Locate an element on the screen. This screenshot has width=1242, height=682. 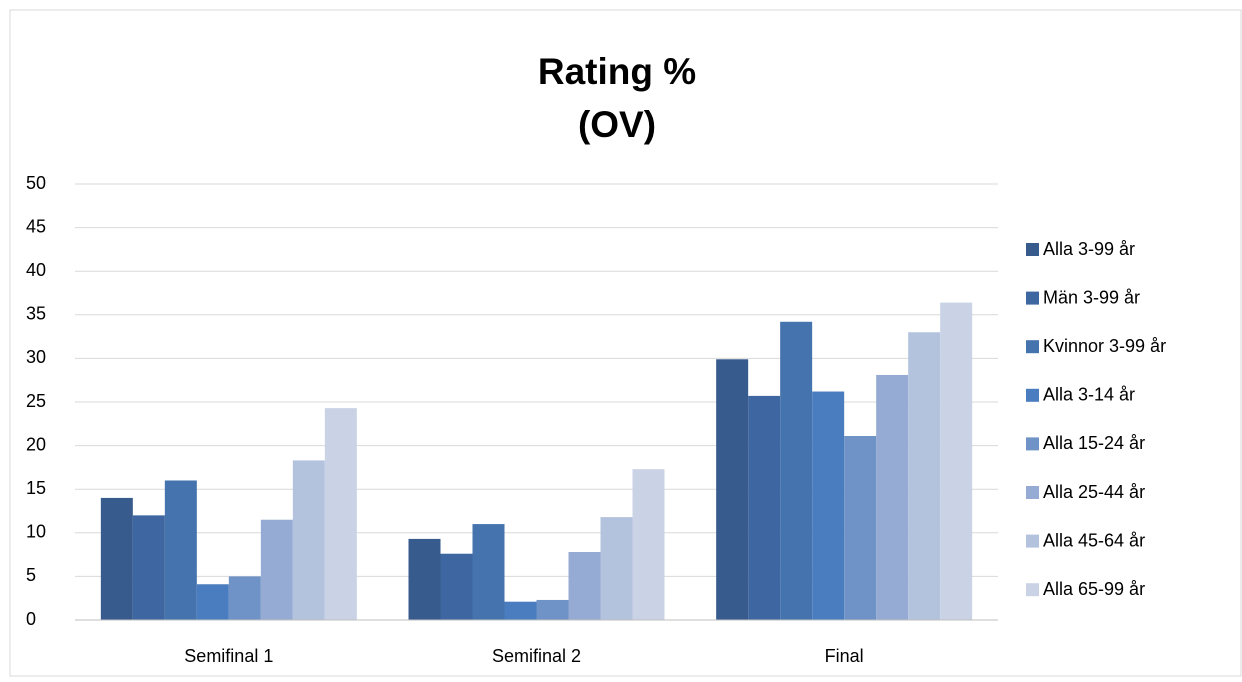
legend-label: Alla 25-44 år is located at coordinates (1094, 492).